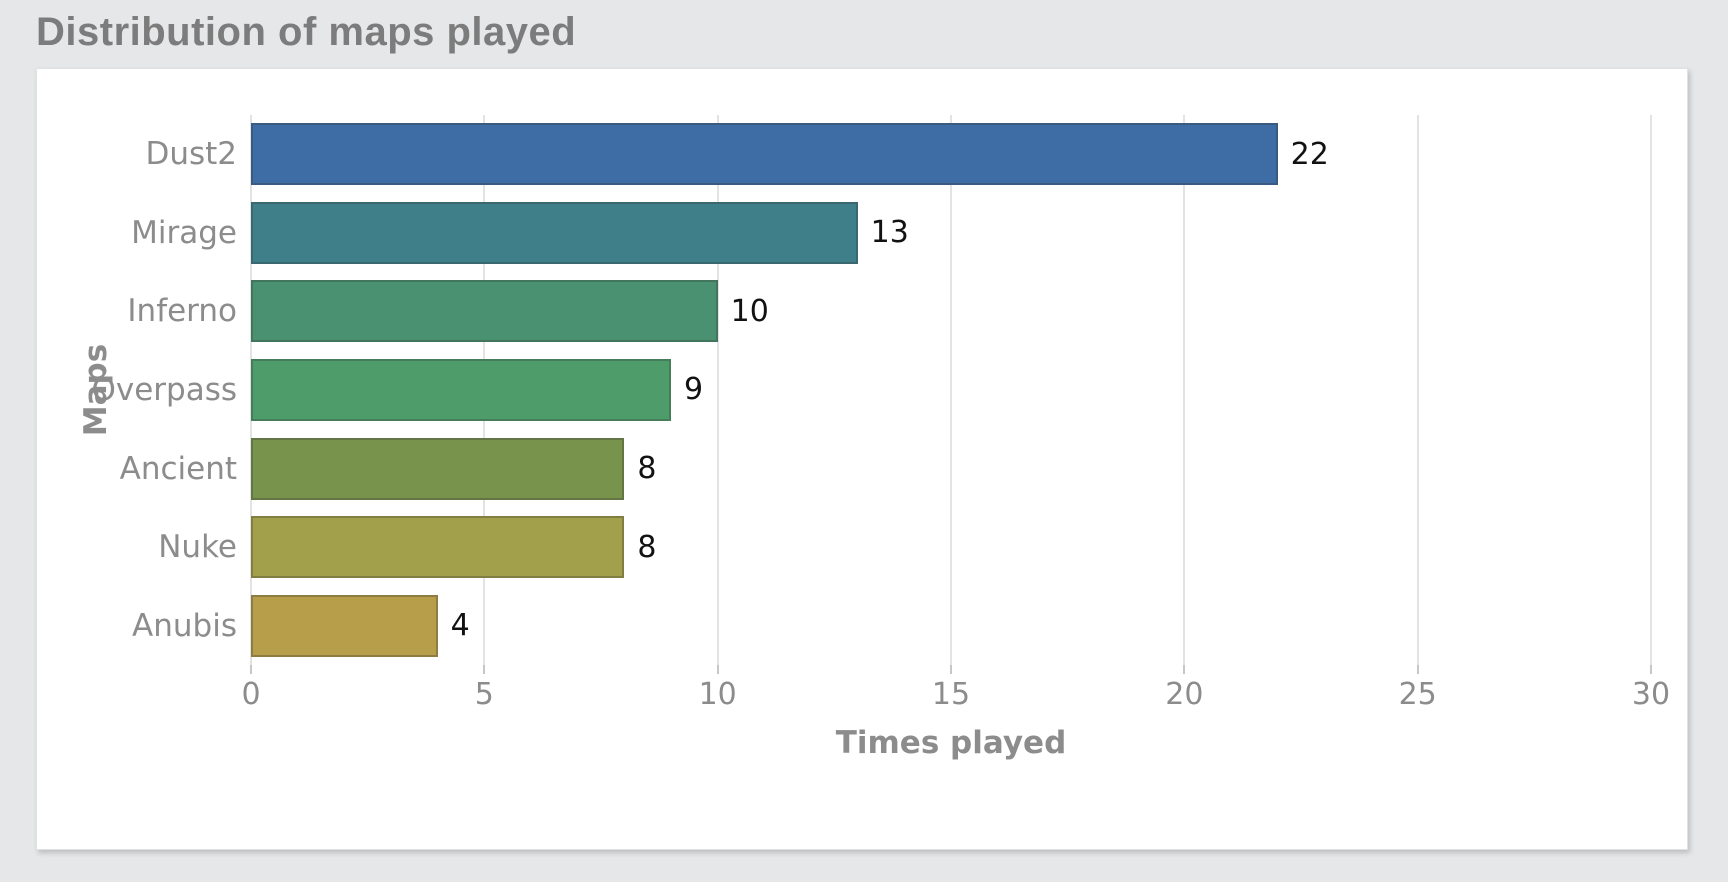 Image resolution: width=1728 pixels, height=882 pixels. What do you see at coordinates (460, 626) in the screenshot?
I see `bar-value-label: 4` at bounding box center [460, 626].